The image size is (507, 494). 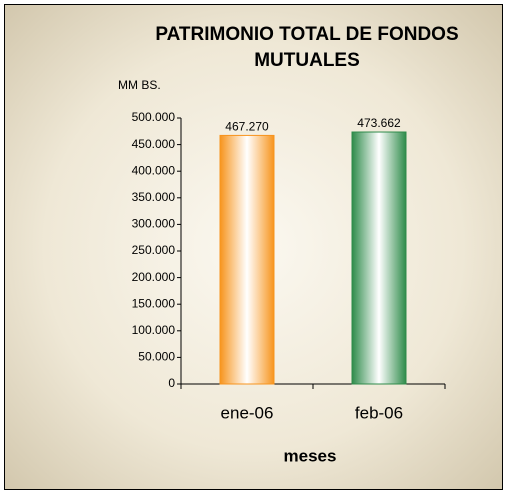 What do you see at coordinates (154, 197) in the screenshot?
I see `y-tick-label: 350.000` at bounding box center [154, 197].